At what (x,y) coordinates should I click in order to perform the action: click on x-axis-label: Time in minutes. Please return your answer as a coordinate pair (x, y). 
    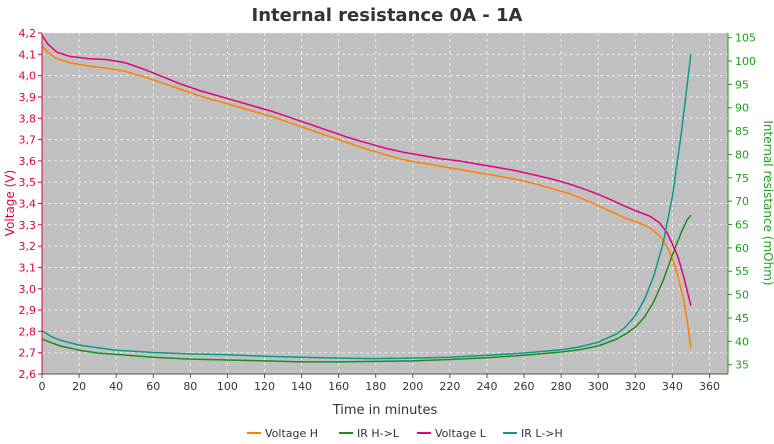
    Looking at the image, I should click on (385, 410).